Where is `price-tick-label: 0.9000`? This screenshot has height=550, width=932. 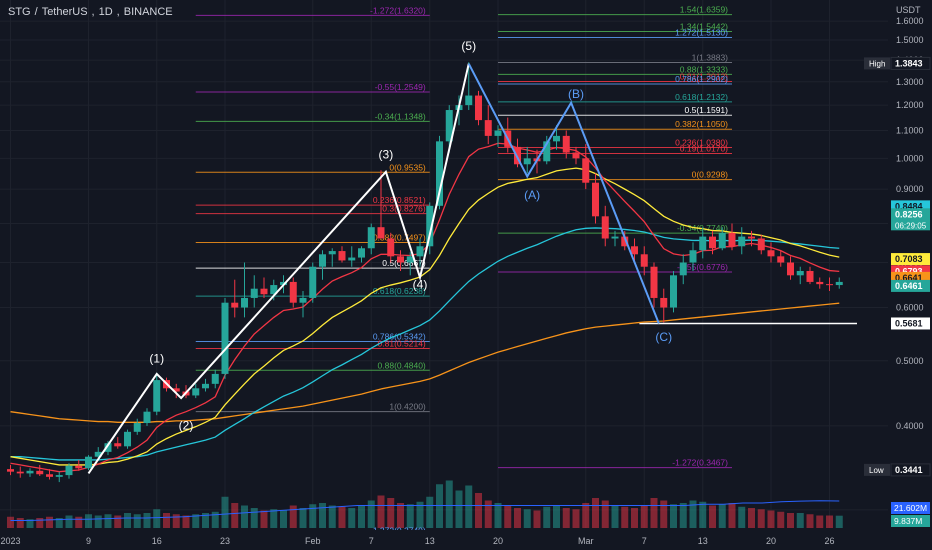 price-tick-label: 0.9000 is located at coordinates (910, 189).